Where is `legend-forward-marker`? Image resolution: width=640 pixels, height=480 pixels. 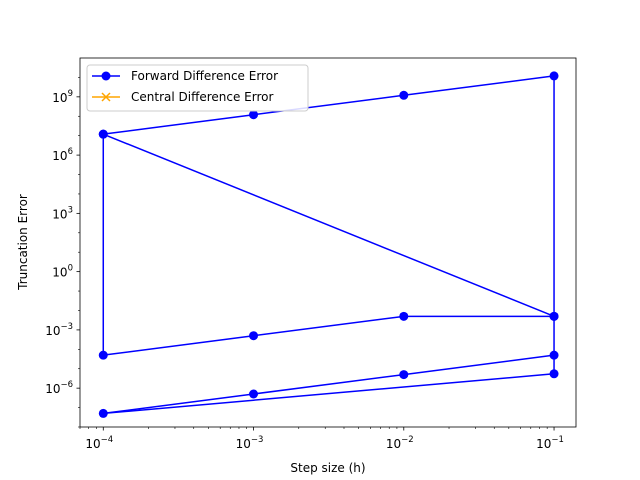
legend-forward-marker is located at coordinates (106, 76).